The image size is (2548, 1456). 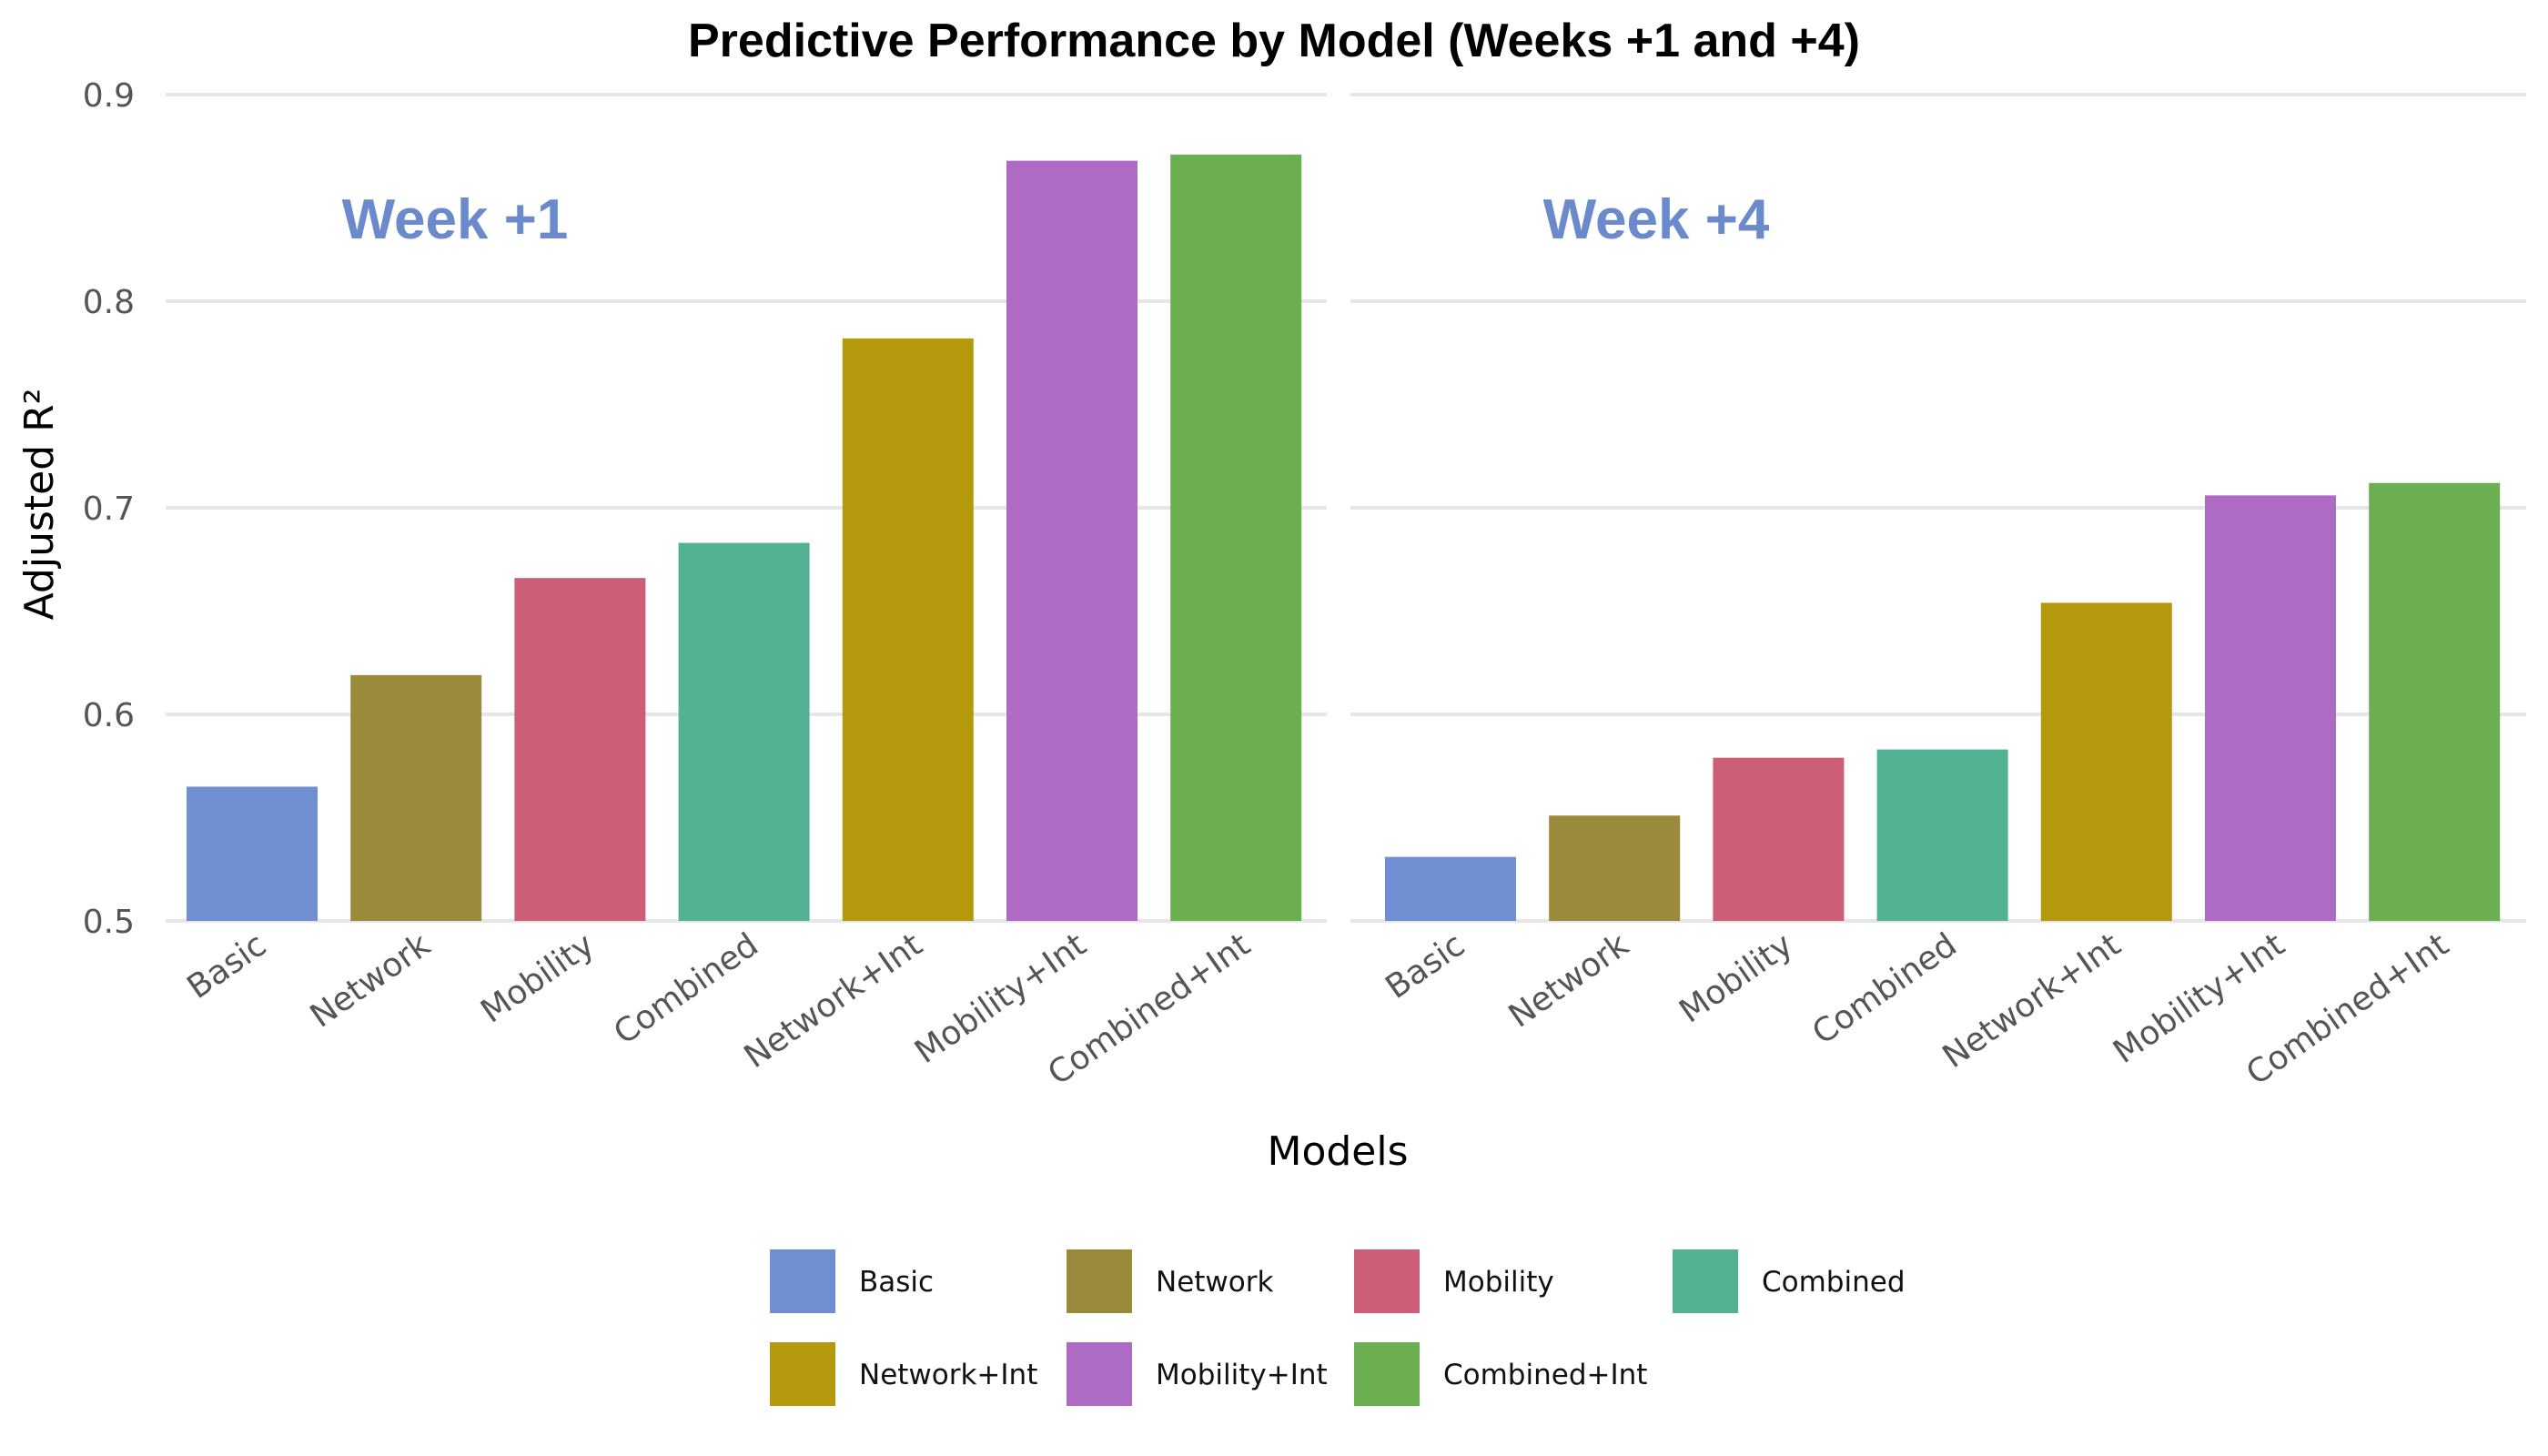 What do you see at coordinates (948, 1375) in the screenshot?
I see `legend-label: Network+Int` at bounding box center [948, 1375].